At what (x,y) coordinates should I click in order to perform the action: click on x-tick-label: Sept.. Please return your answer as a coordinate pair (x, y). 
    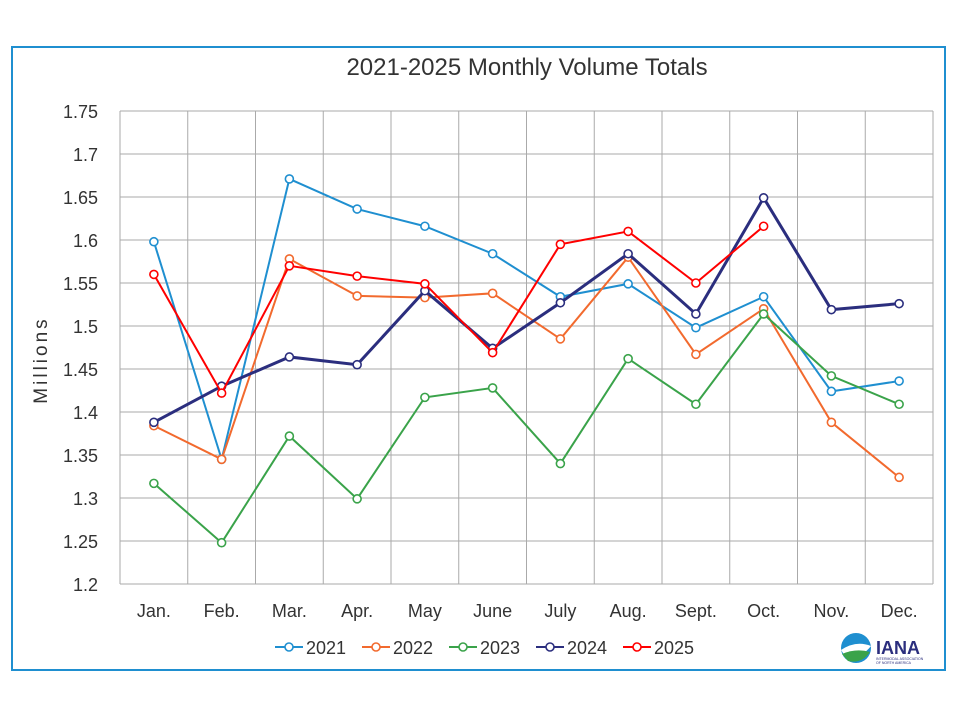
    Looking at the image, I should click on (696, 611).